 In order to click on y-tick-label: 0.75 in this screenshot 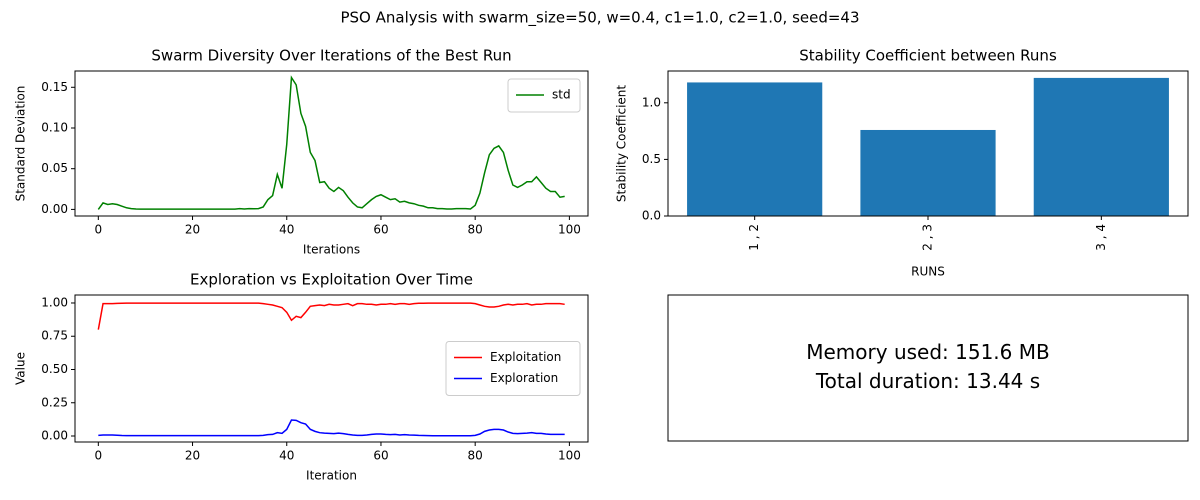, I will do `click(54, 336)`.